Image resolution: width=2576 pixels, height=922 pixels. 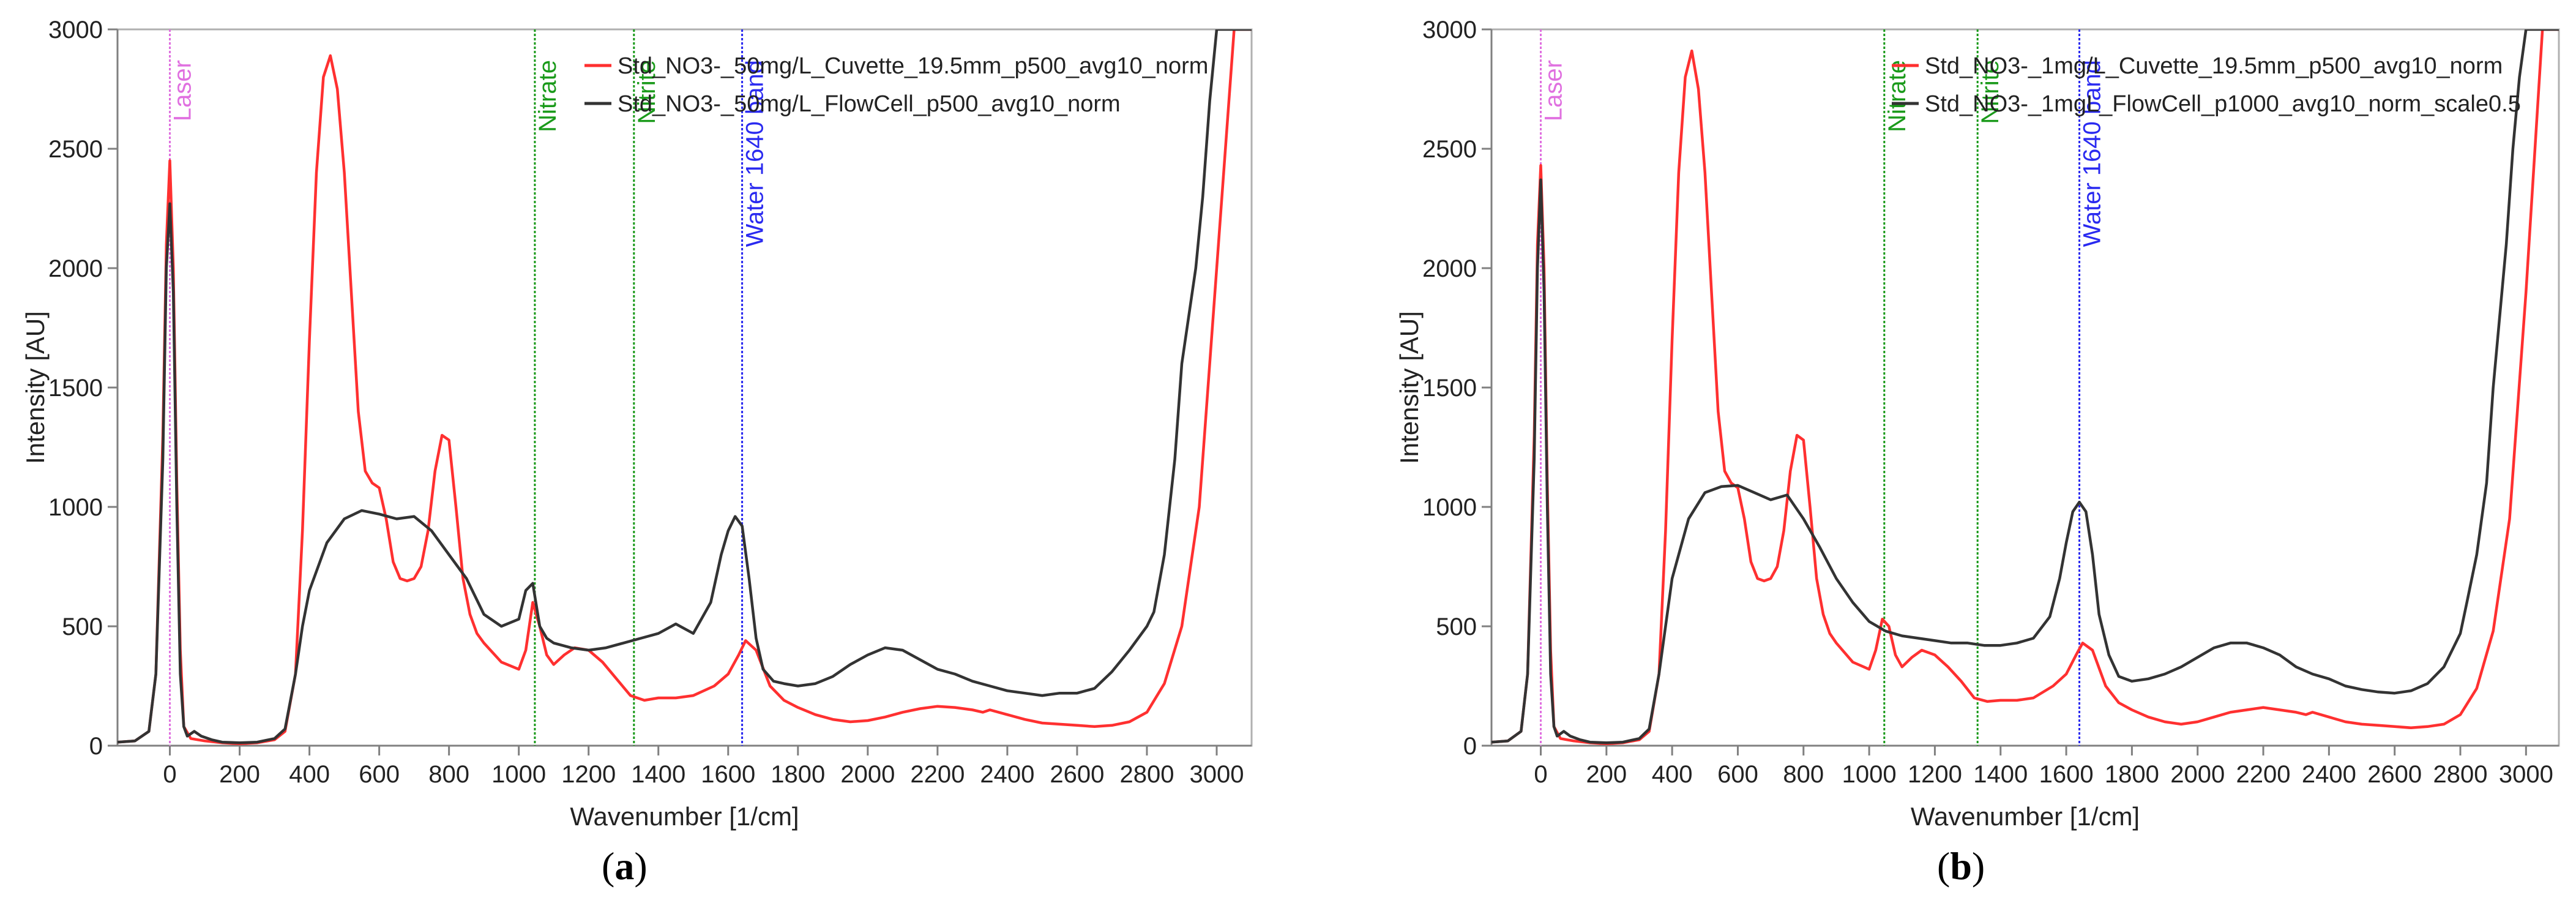 I want to click on caption-a-letter: a, so click(x=624, y=866).